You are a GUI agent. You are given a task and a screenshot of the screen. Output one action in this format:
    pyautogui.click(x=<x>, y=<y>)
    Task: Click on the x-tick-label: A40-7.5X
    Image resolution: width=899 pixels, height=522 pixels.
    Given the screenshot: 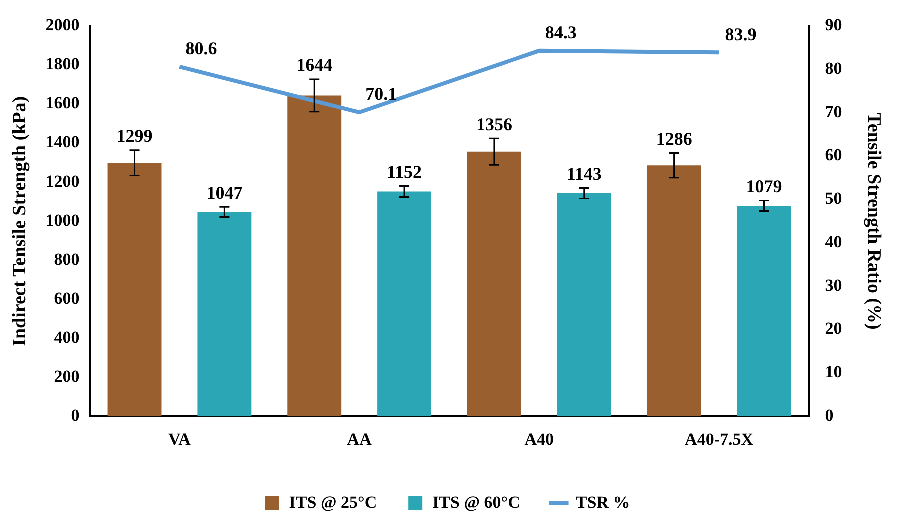 What is the action you would take?
    pyautogui.click(x=719, y=440)
    